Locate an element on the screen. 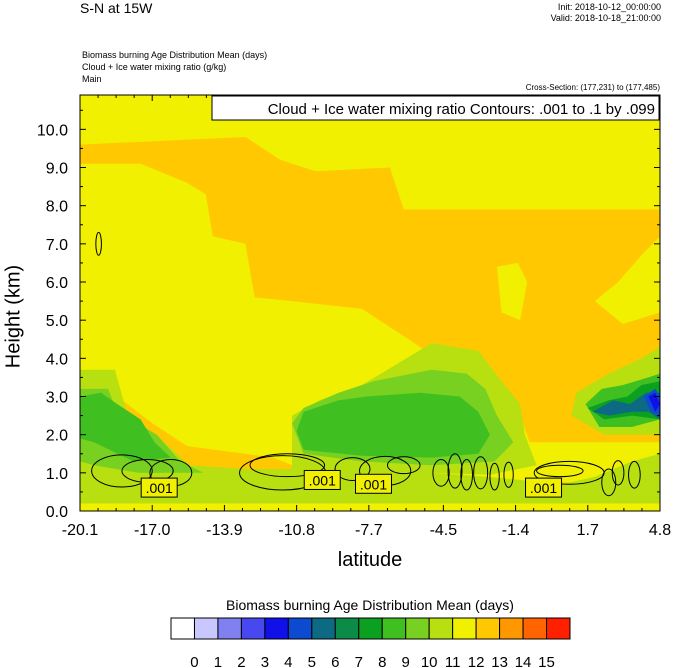  y-tick-label: 0.0 is located at coordinates (57, 512).